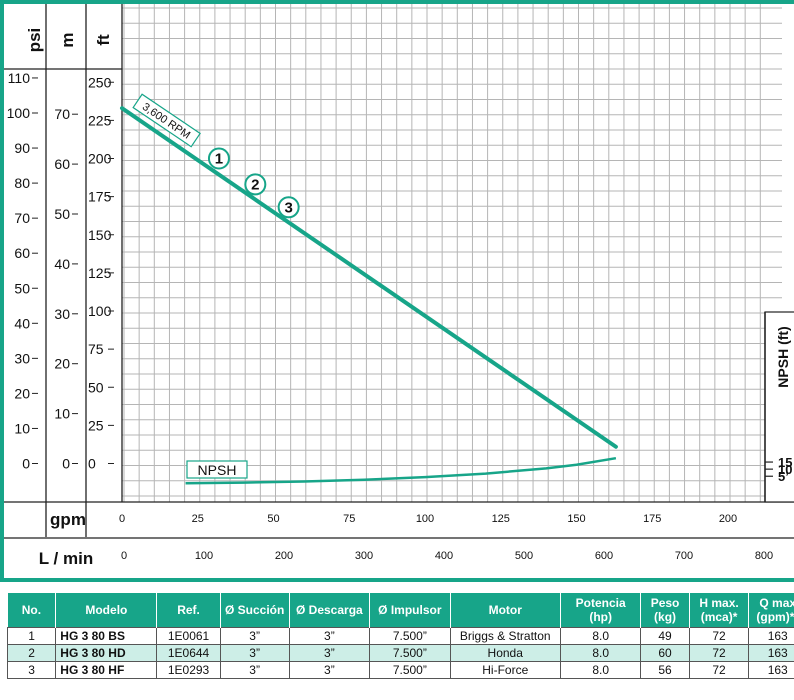  Describe the element at coordinates (62, 414) in the screenshot. I see `m-tick-label: 10` at that location.